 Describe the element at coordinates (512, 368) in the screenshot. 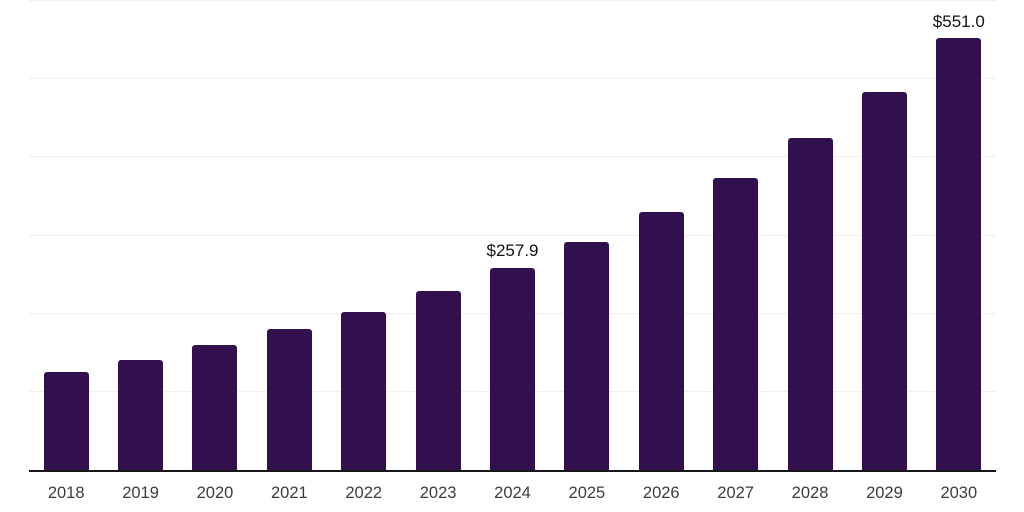

I see `bar-2024` at that location.